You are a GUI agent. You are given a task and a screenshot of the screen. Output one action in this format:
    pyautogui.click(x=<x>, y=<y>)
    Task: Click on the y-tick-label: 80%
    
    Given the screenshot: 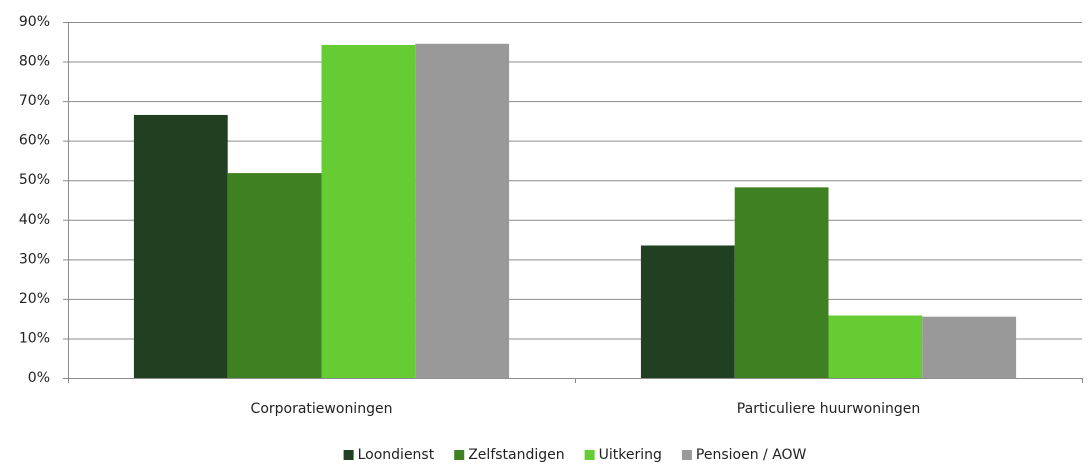 What is the action you would take?
    pyautogui.click(x=34, y=62)
    